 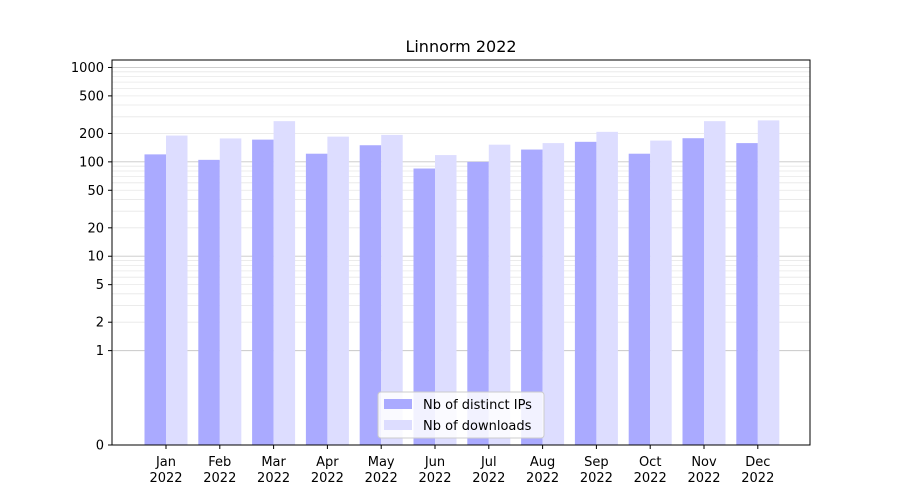 What do you see at coordinates (87, 68) in the screenshot?
I see `y-tick-label: 1000` at bounding box center [87, 68].